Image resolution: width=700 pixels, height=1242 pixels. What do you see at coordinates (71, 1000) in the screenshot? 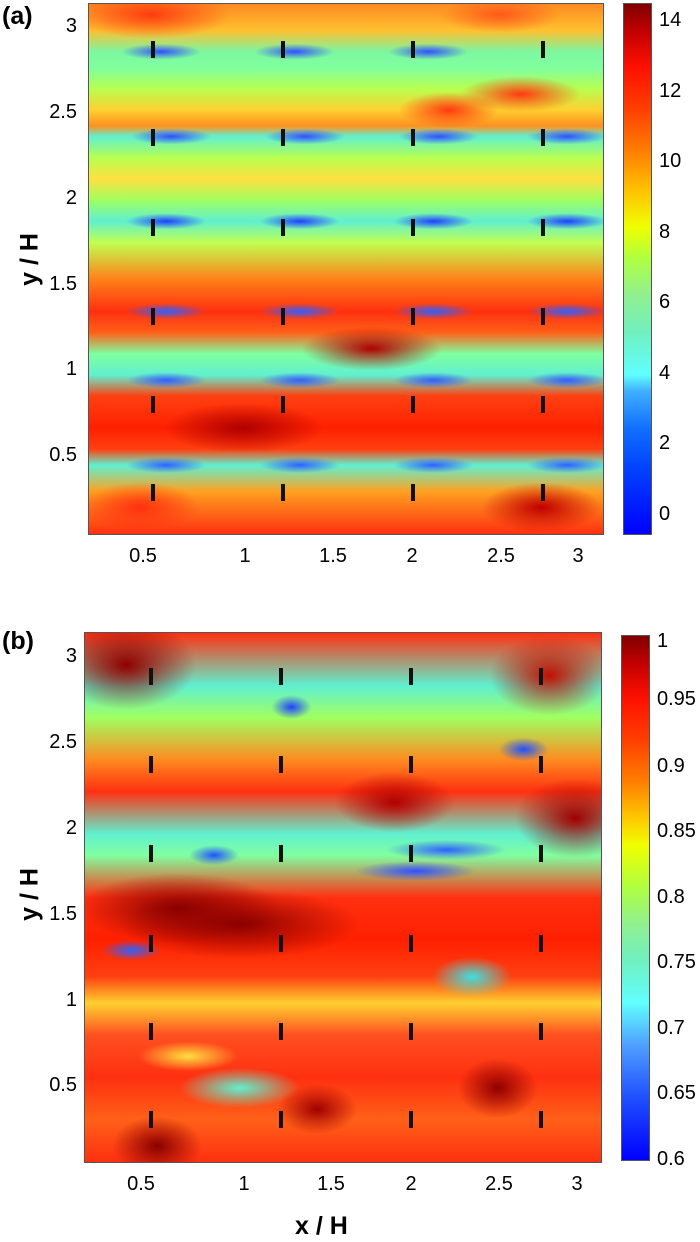
I see `panel-b-ytick-1: 1` at bounding box center [71, 1000].